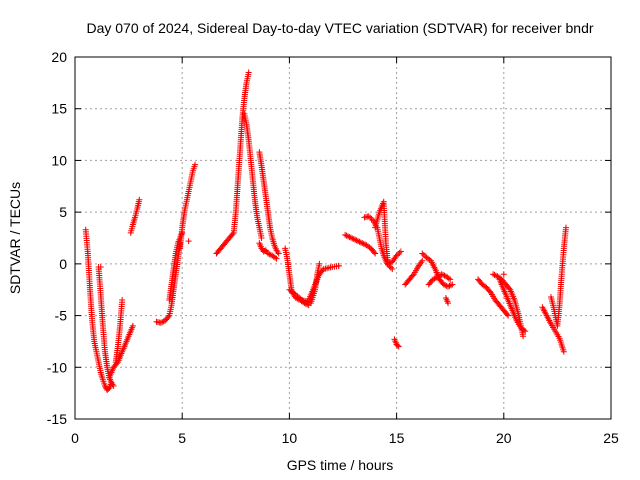  Describe the element at coordinates (290, 438) in the screenshot. I see `x-tick-label: 10` at that location.